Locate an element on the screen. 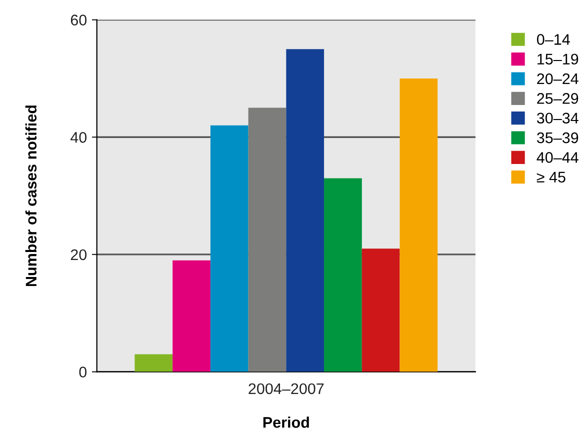  y-tick-label: 60 is located at coordinates (78, 20).